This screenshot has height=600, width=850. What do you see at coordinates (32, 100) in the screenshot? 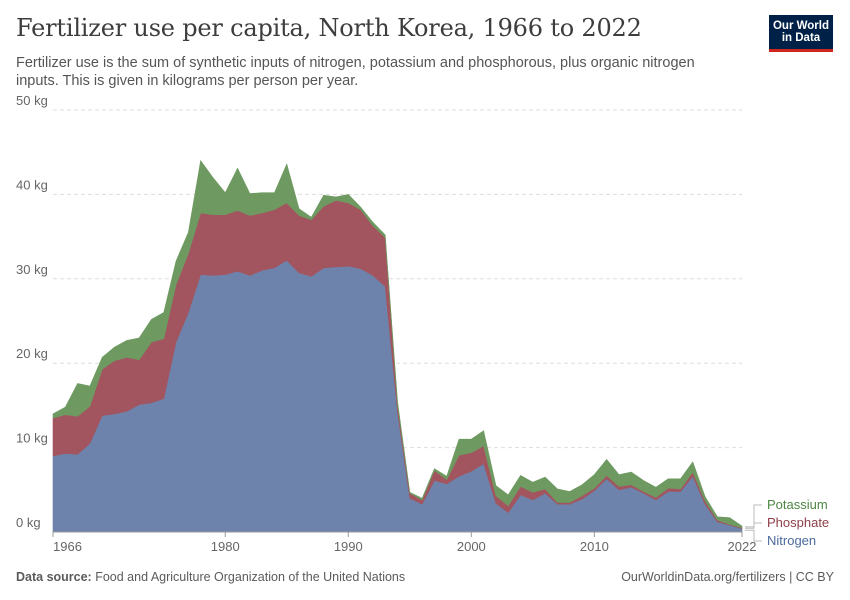
I see `y-tick-label: 50 kg` at bounding box center [32, 100].